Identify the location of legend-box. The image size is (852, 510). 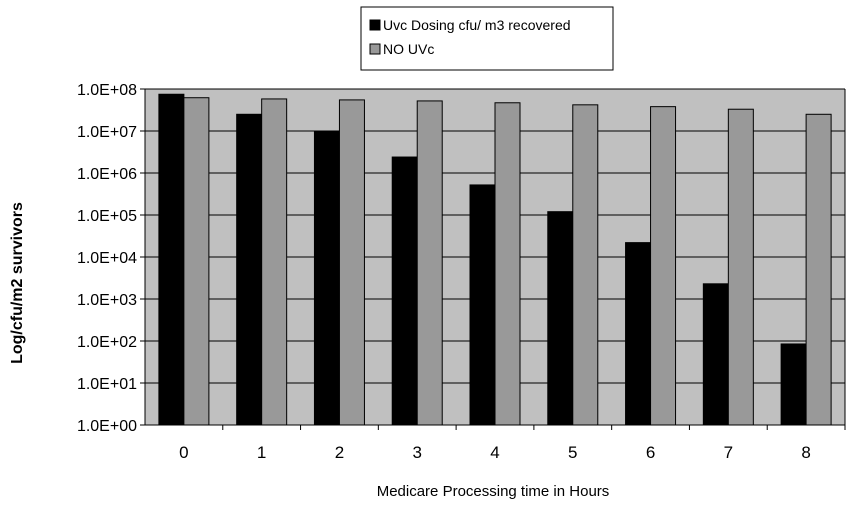
(487, 38).